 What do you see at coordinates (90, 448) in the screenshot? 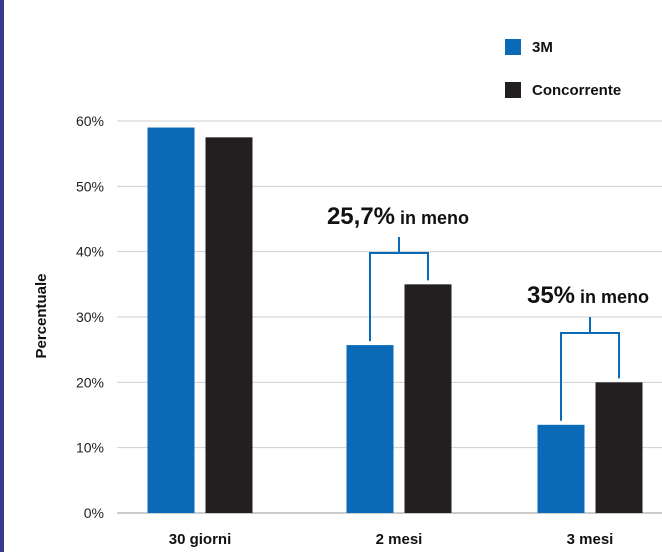
I see `y-tick-label: 10%` at bounding box center [90, 448].